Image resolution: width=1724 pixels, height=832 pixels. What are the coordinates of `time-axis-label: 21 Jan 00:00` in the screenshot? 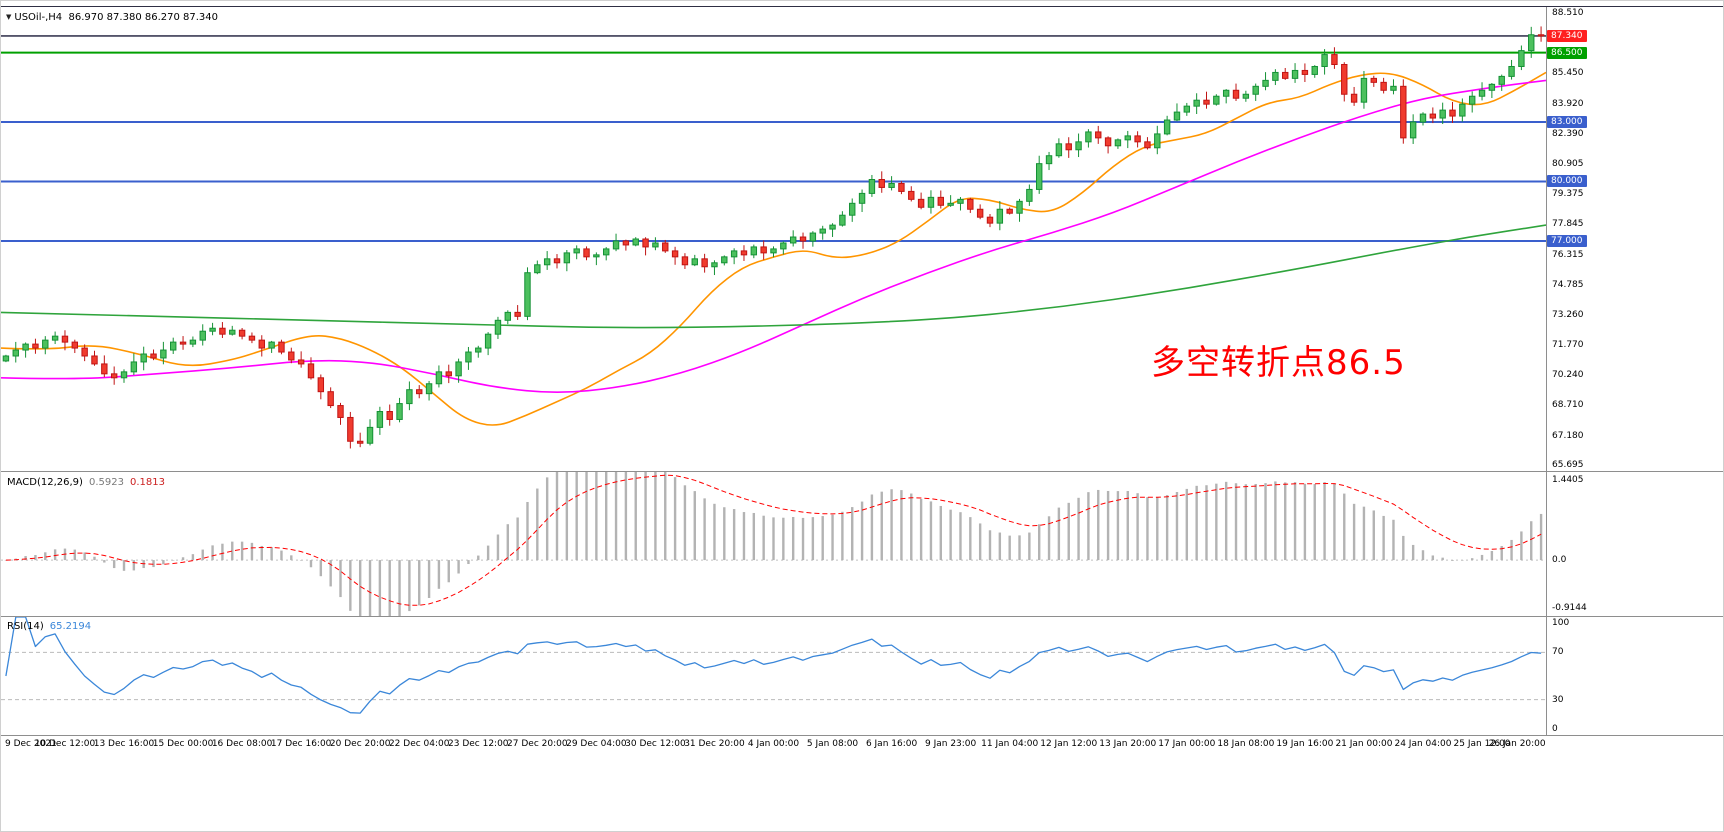 It's located at (1364, 744).